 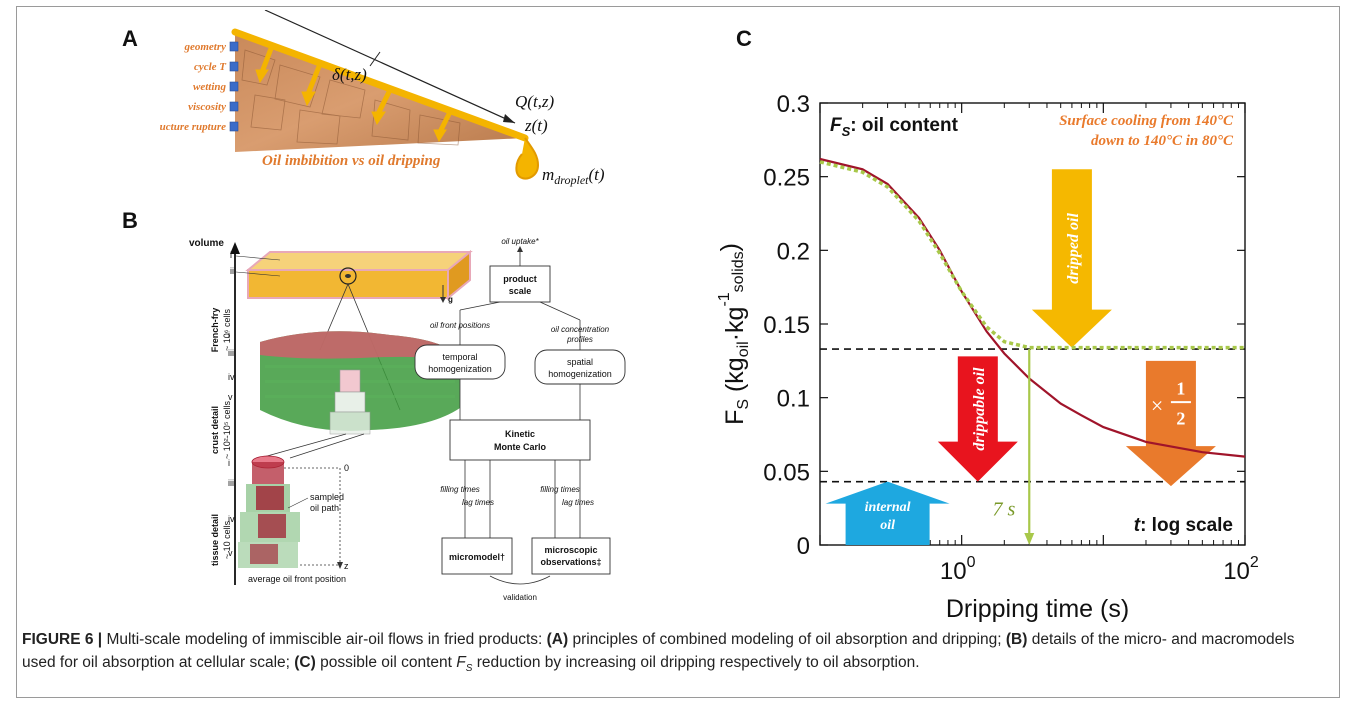 What do you see at coordinates (230, 397) in the screenshot?
I see `crust-roman-v: v` at bounding box center [230, 397].